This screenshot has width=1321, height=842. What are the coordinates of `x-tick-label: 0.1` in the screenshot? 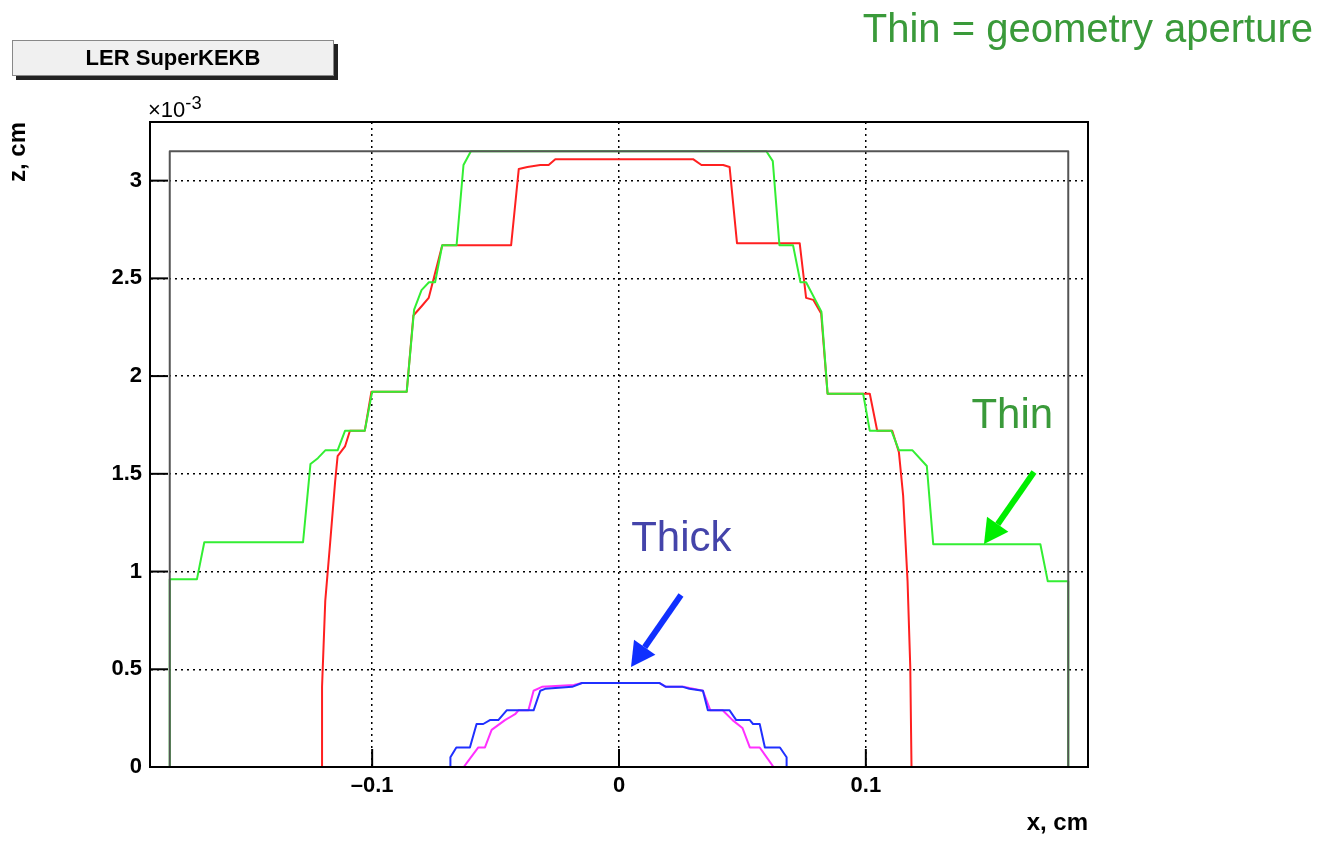 It's located at (866, 785).